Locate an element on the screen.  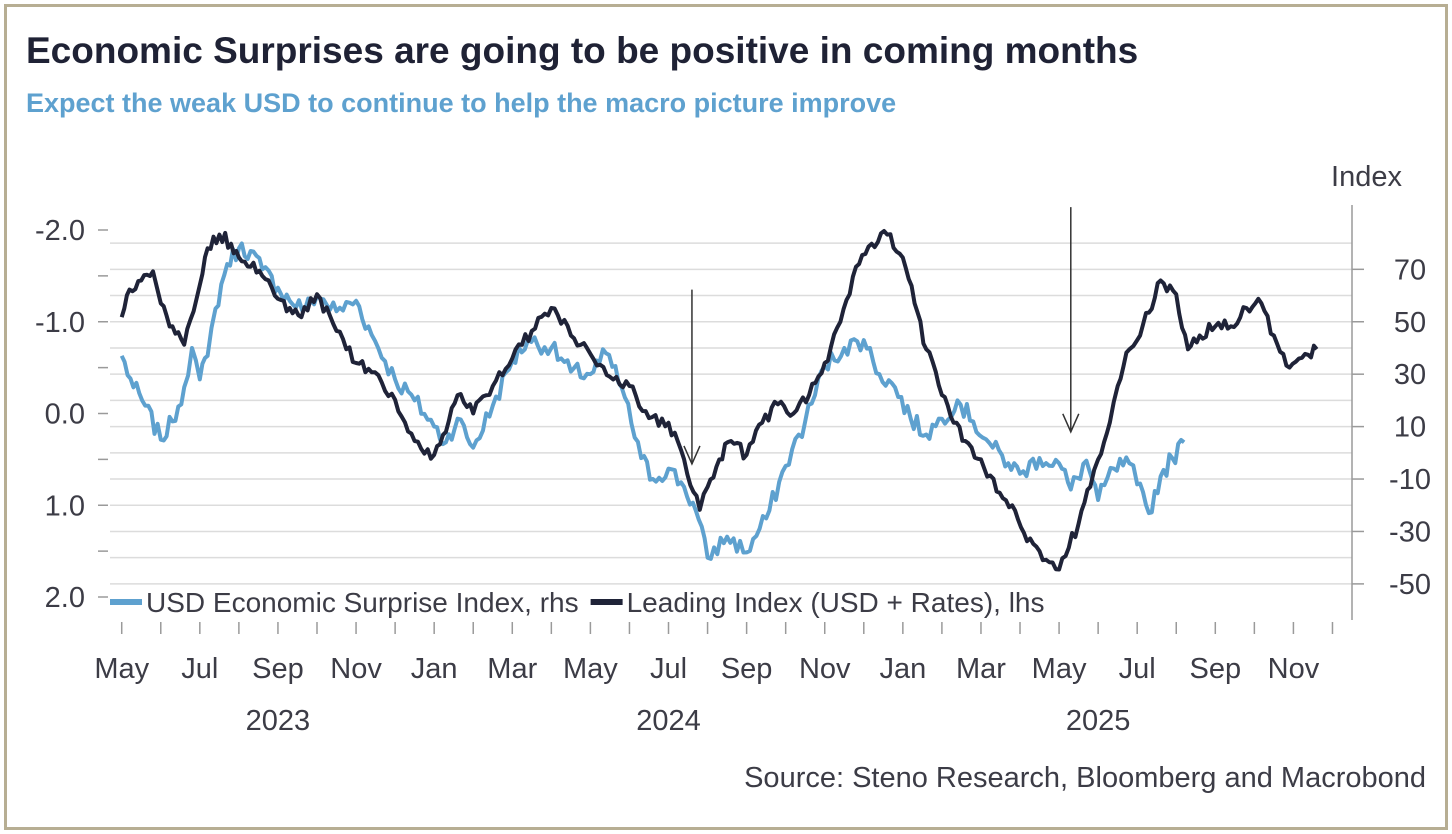
right-axis-tick-label: -10 is located at coordinates (1410, 480).